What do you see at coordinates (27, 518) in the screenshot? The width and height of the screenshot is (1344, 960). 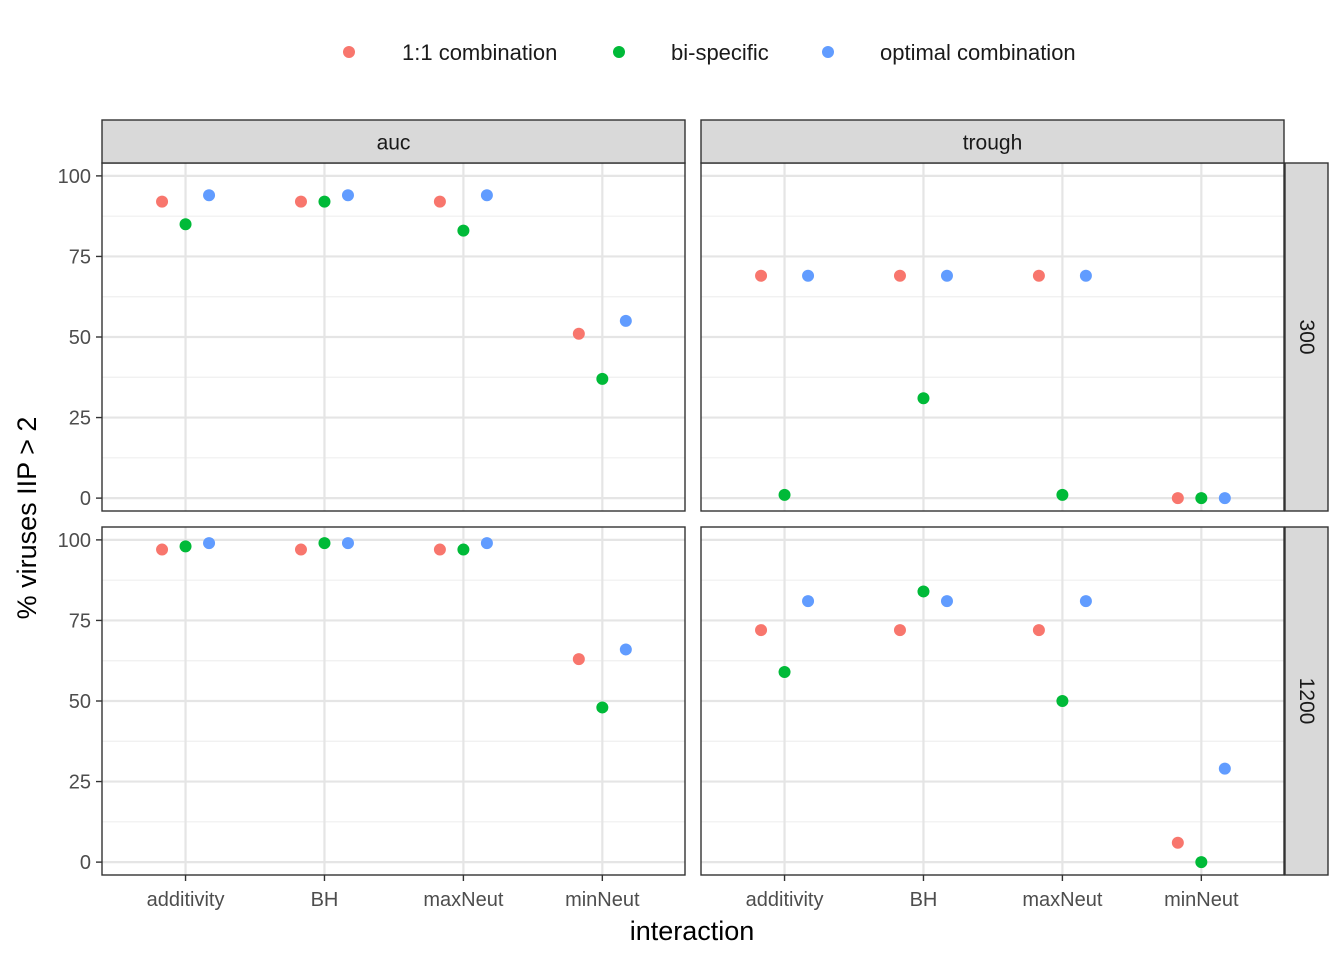 I see `y-axis-title: % viruses IIP > 2` at bounding box center [27, 518].